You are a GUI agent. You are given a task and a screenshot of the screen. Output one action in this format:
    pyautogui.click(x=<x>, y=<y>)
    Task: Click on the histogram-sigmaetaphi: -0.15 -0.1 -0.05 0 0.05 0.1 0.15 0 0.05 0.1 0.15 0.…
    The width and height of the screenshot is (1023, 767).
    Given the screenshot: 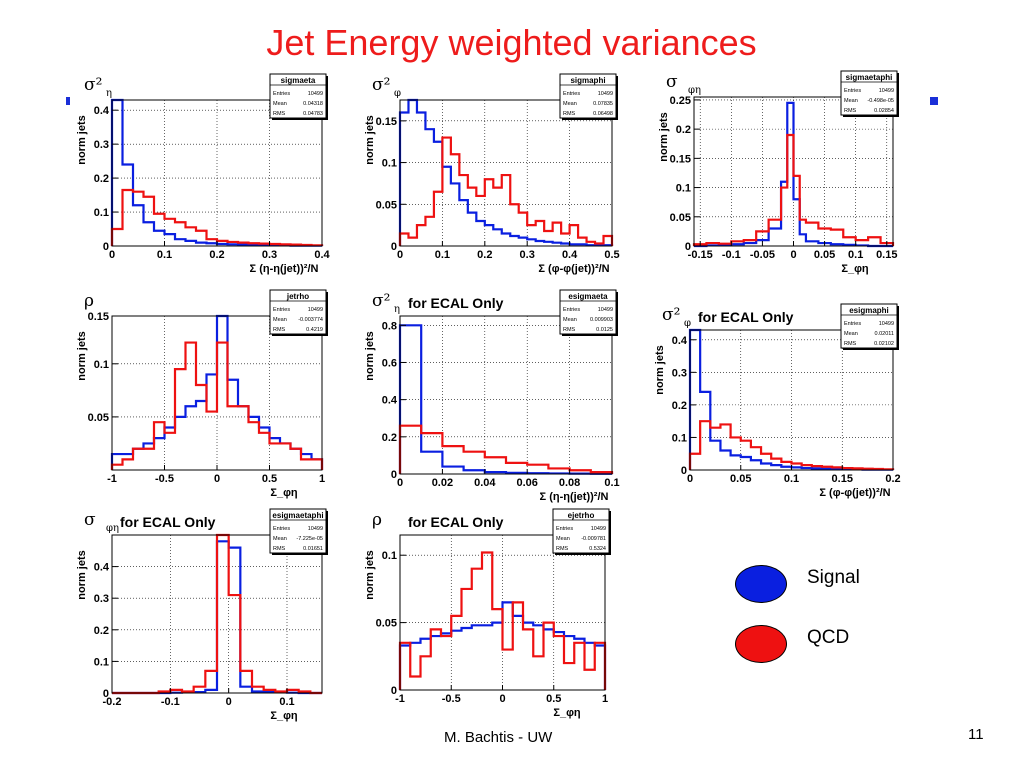 What is the action you would take?
    pyautogui.click(x=778, y=172)
    